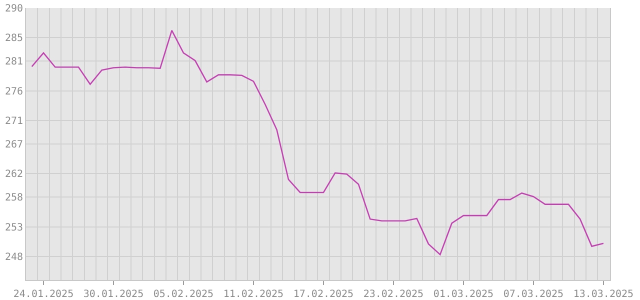 Image resolution: width=640 pixels, height=300 pixels. I want to click on y-tick-label: 262, so click(13, 174).